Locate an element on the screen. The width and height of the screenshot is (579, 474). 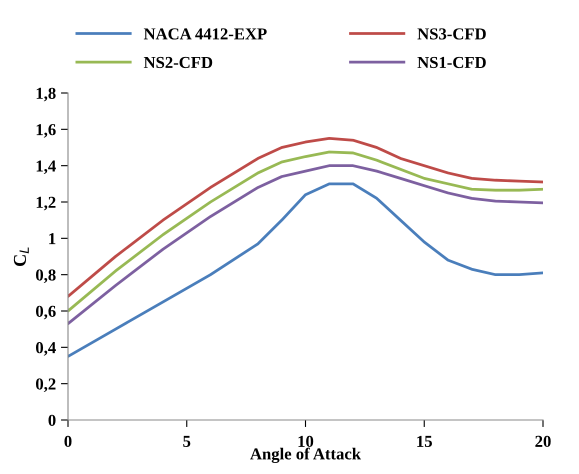
y-tick-label: 1 is located at coordinates (52, 238).